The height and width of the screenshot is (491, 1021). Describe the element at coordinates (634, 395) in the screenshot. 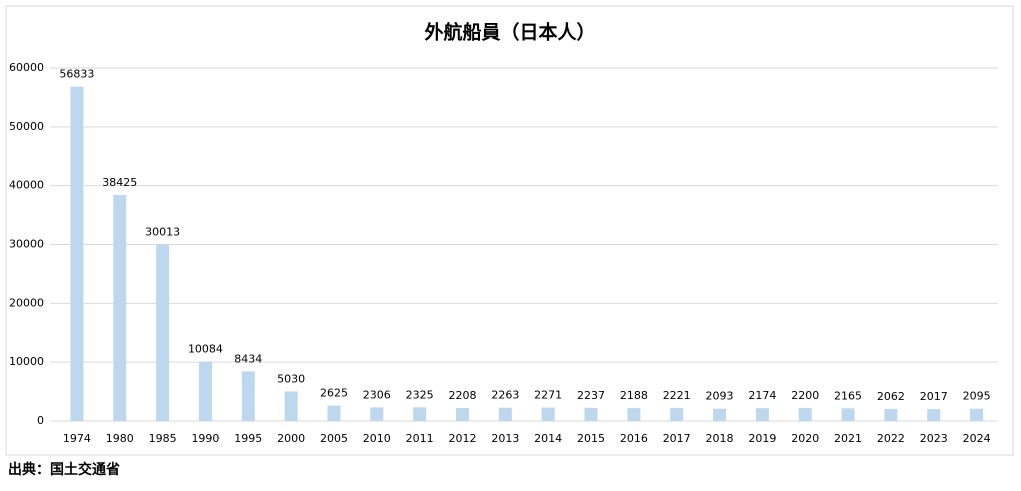

I see `data-label: 2188` at that location.